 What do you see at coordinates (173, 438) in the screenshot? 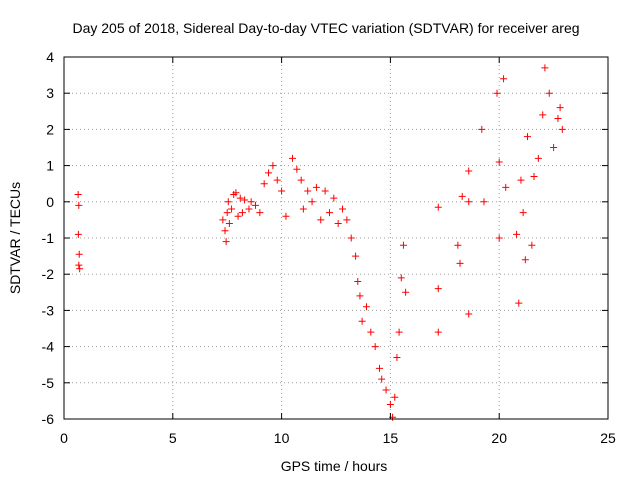
I see `x-tick-label: 5` at bounding box center [173, 438].